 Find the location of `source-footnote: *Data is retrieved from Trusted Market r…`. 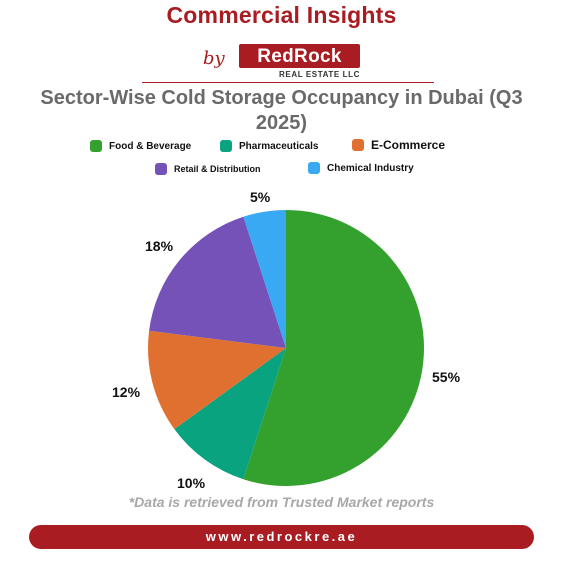

source-footnote: *Data is retrieved from Trusted Market r… is located at coordinates (281, 502).